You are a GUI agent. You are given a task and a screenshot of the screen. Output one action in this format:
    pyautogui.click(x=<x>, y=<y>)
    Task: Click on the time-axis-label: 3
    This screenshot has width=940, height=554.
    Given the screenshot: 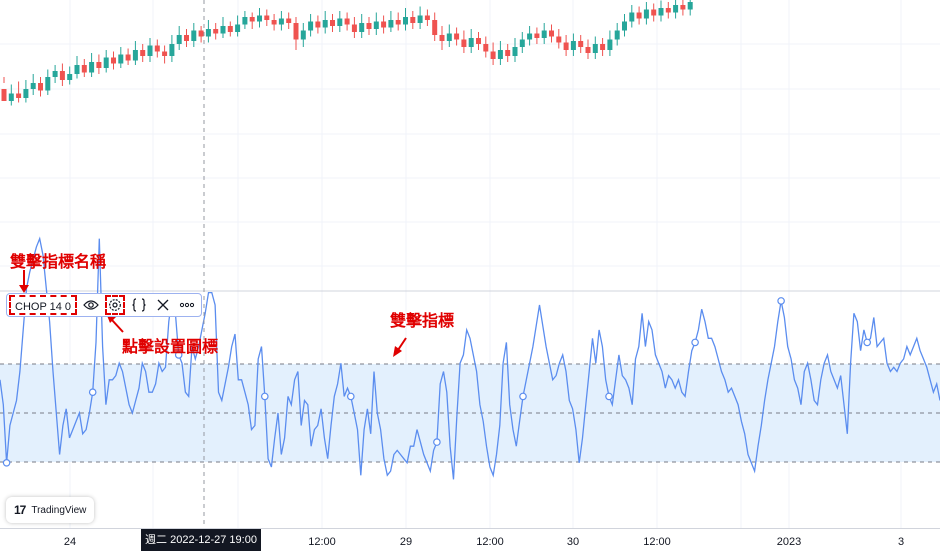 What is the action you would take?
    pyautogui.click(x=901, y=542)
    